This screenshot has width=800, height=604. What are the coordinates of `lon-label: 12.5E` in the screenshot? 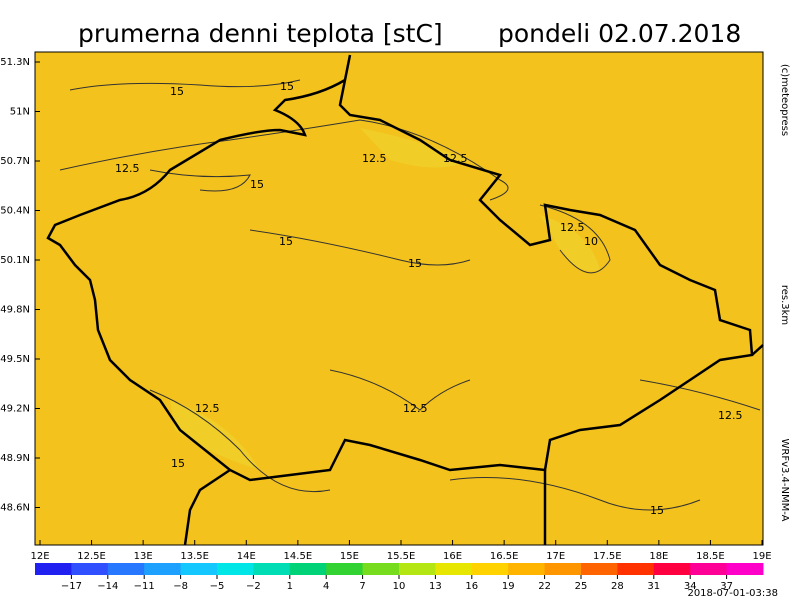 It's located at (91, 556).